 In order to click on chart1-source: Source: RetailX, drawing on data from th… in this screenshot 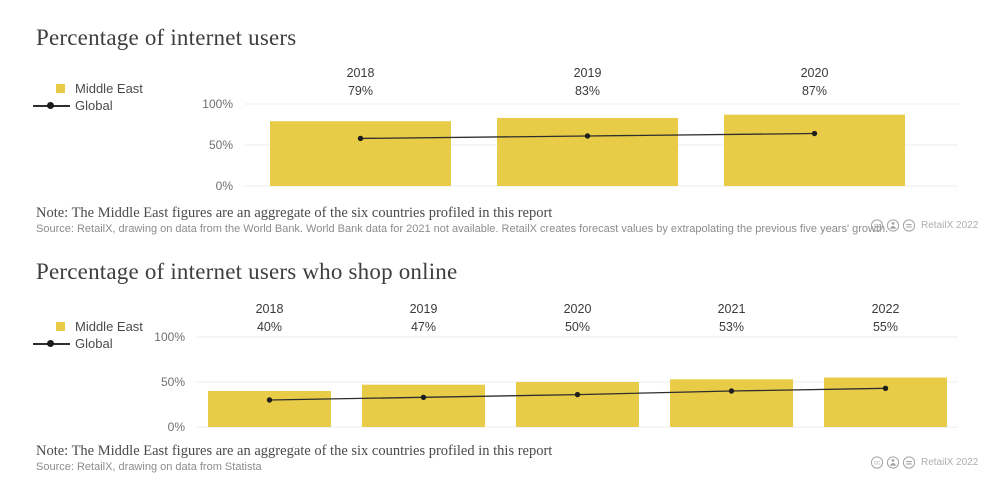, I will do `click(462, 229)`.